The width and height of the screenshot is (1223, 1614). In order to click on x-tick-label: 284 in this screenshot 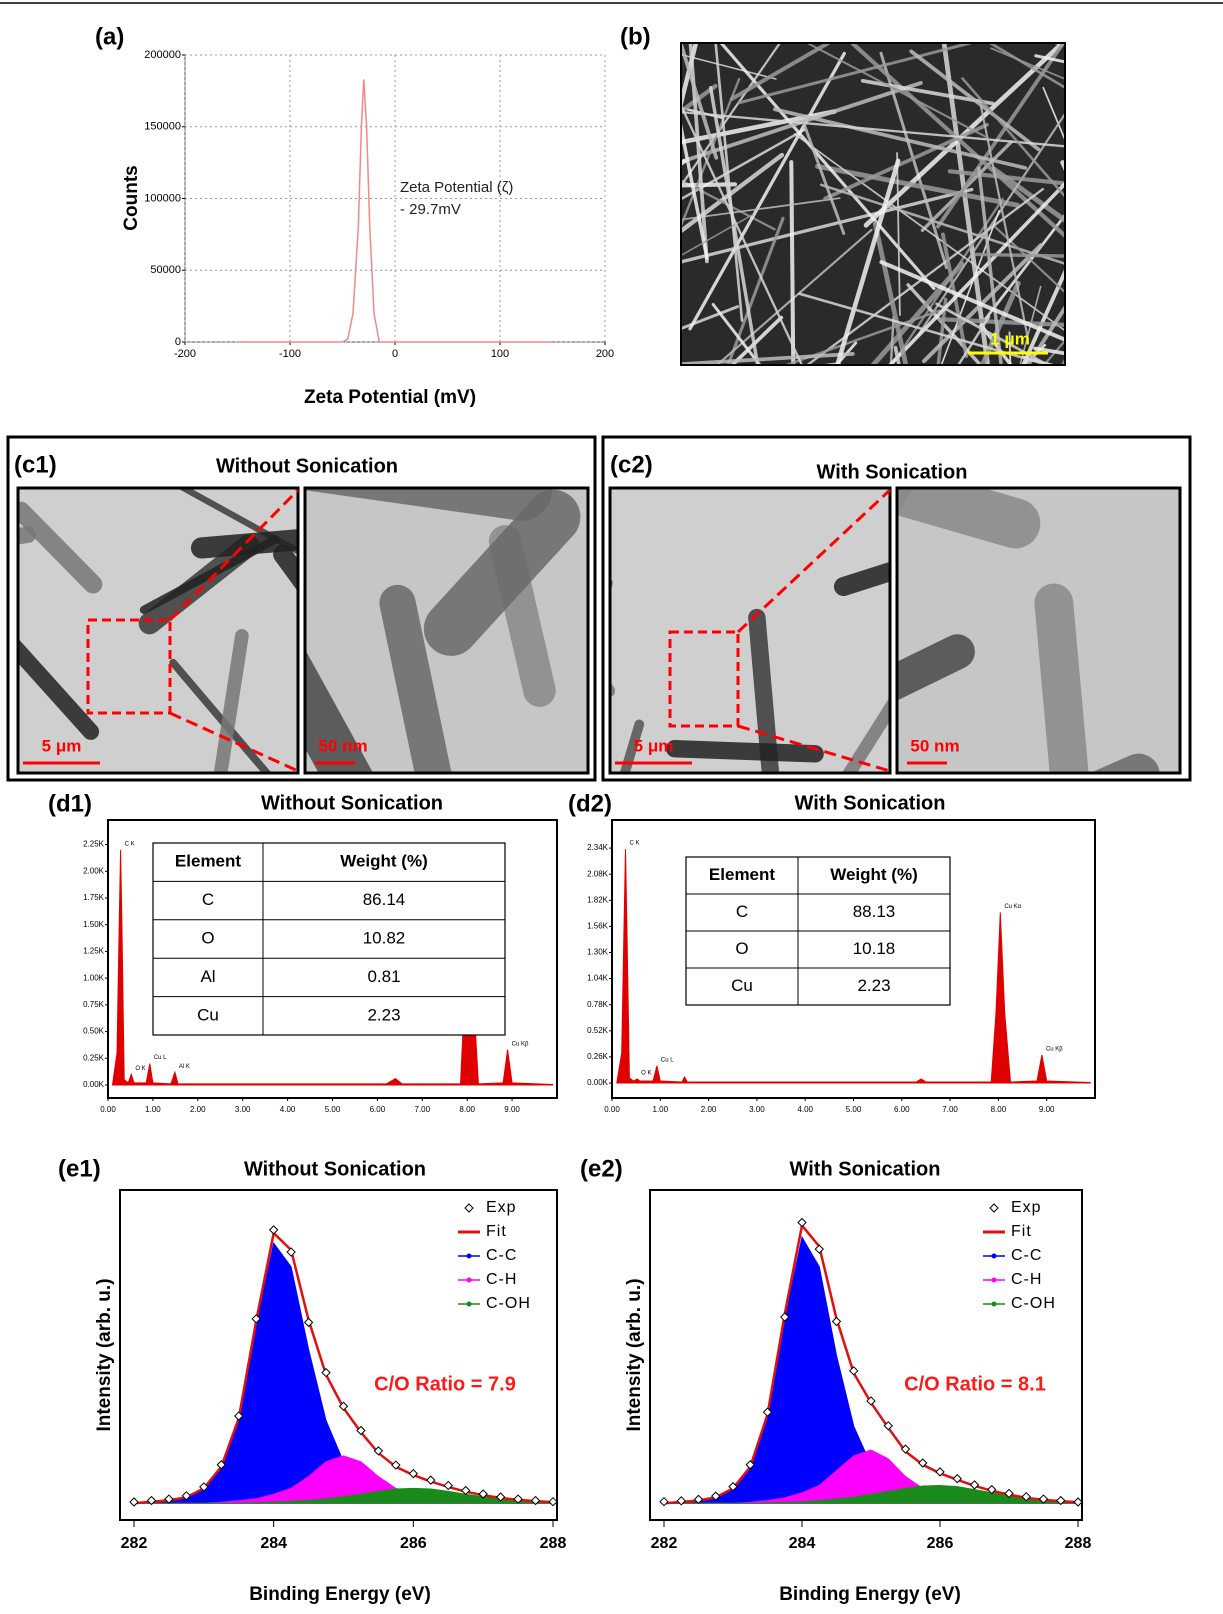, I will do `click(802, 1543)`.